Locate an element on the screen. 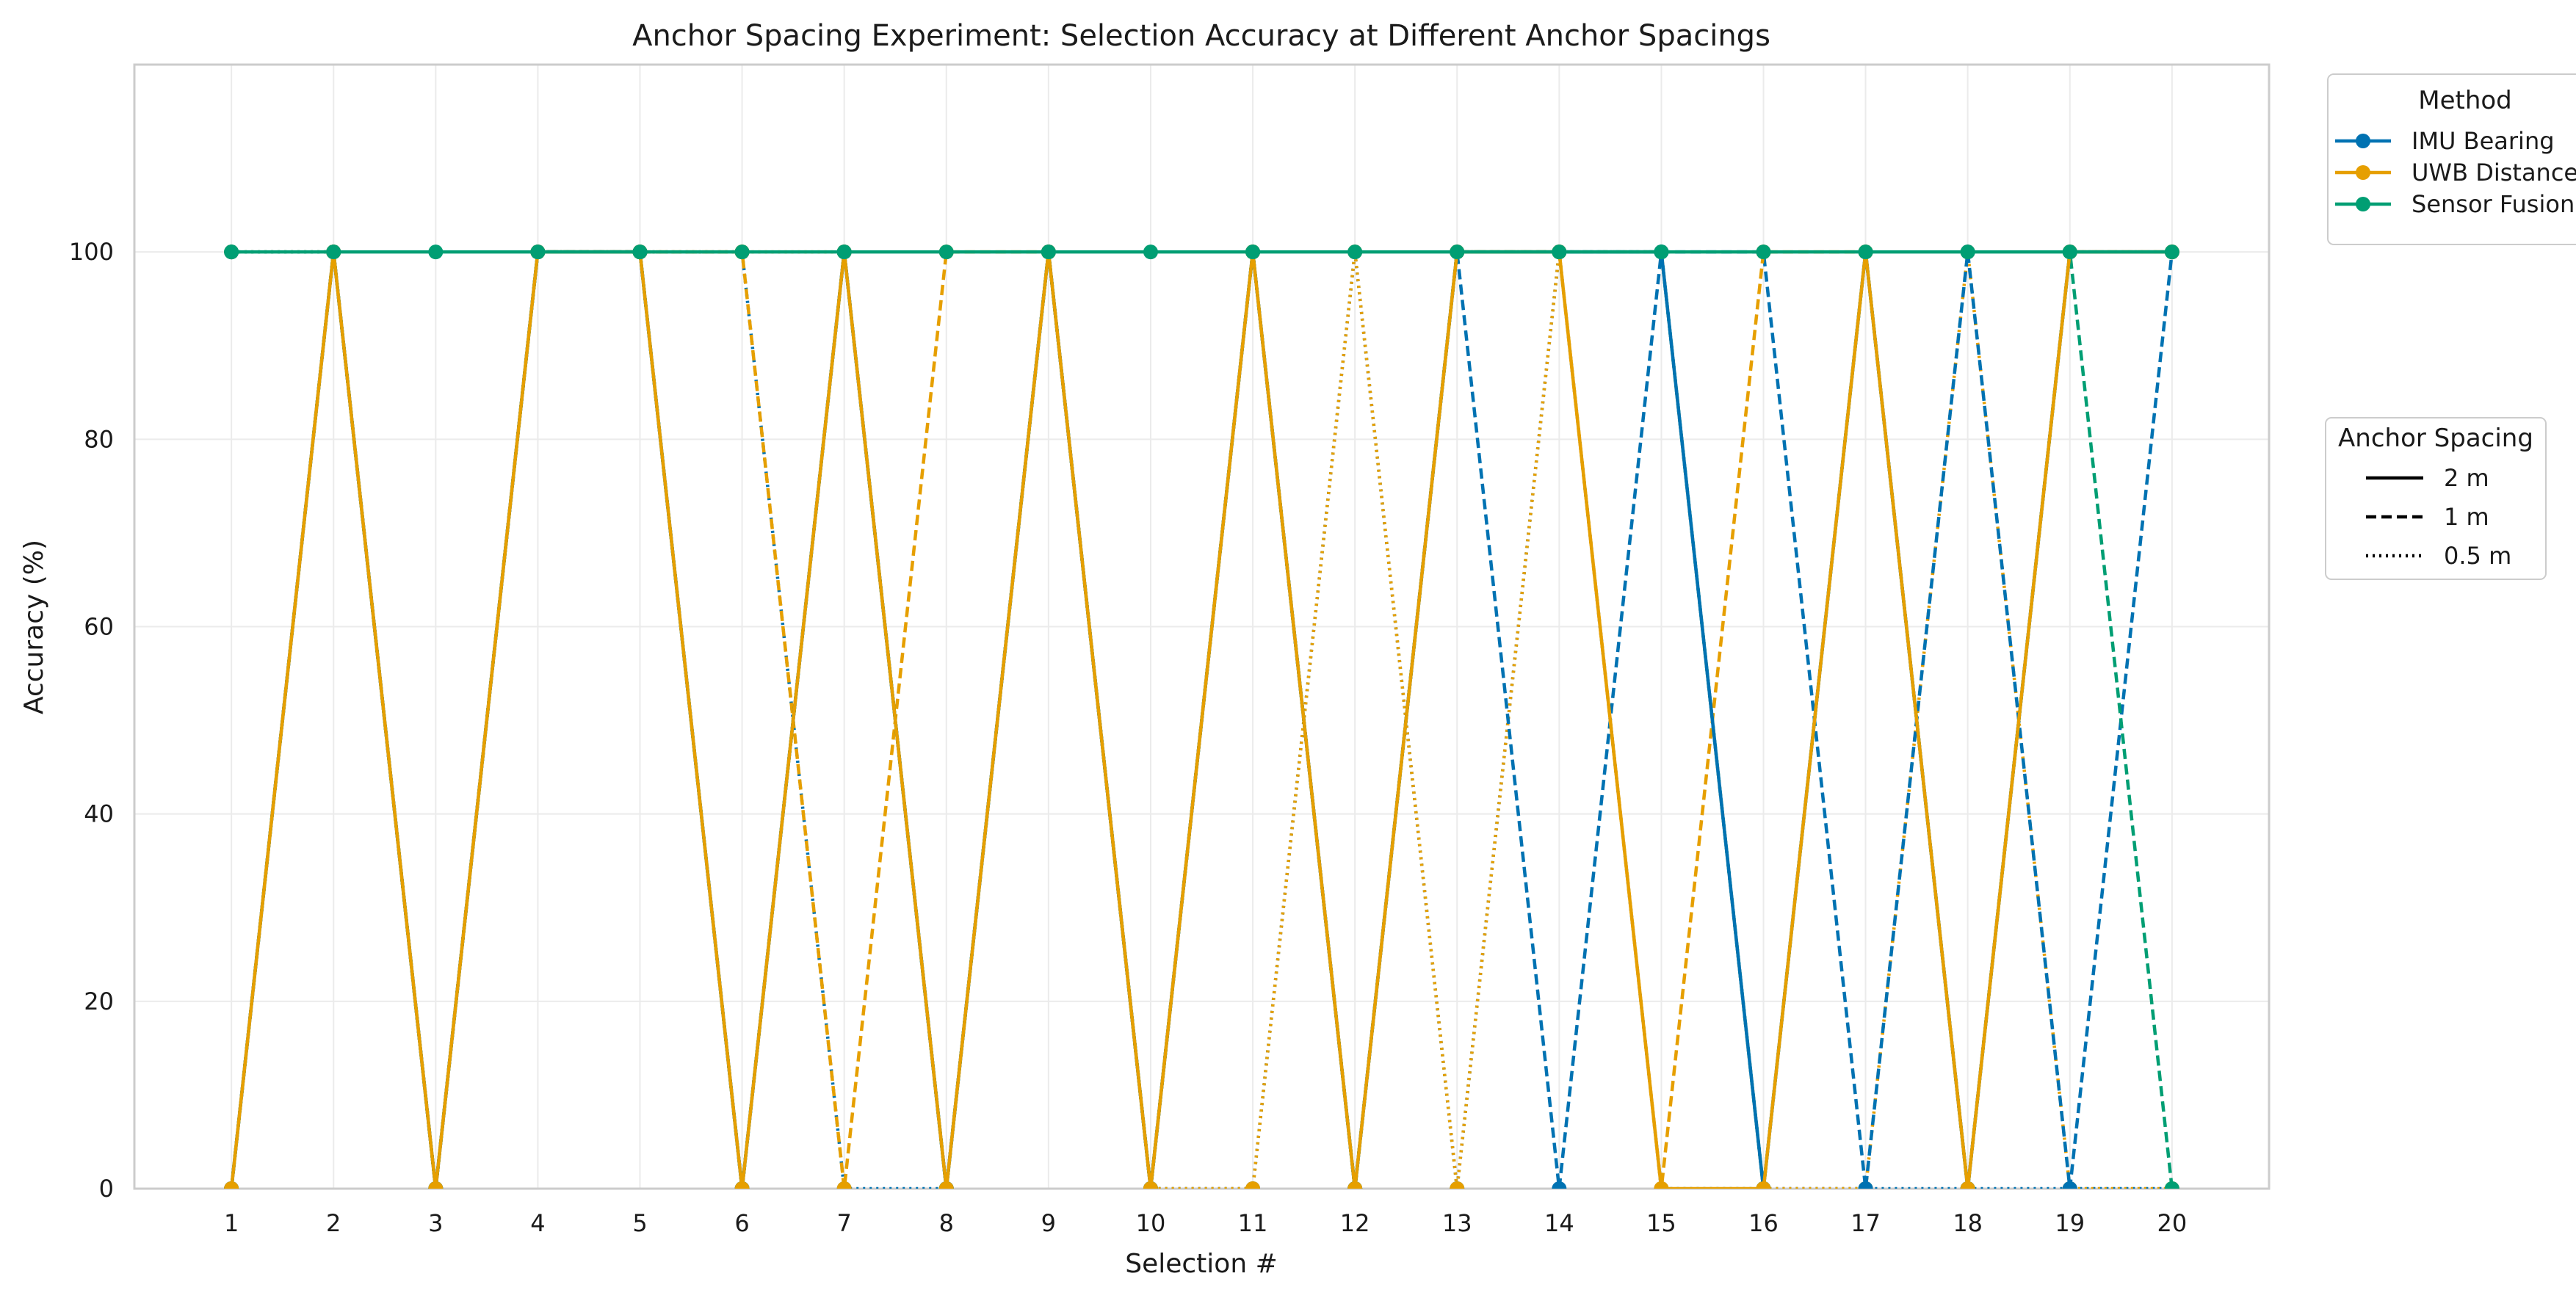  x-tick-label: 14 is located at coordinates (1559, 1223).